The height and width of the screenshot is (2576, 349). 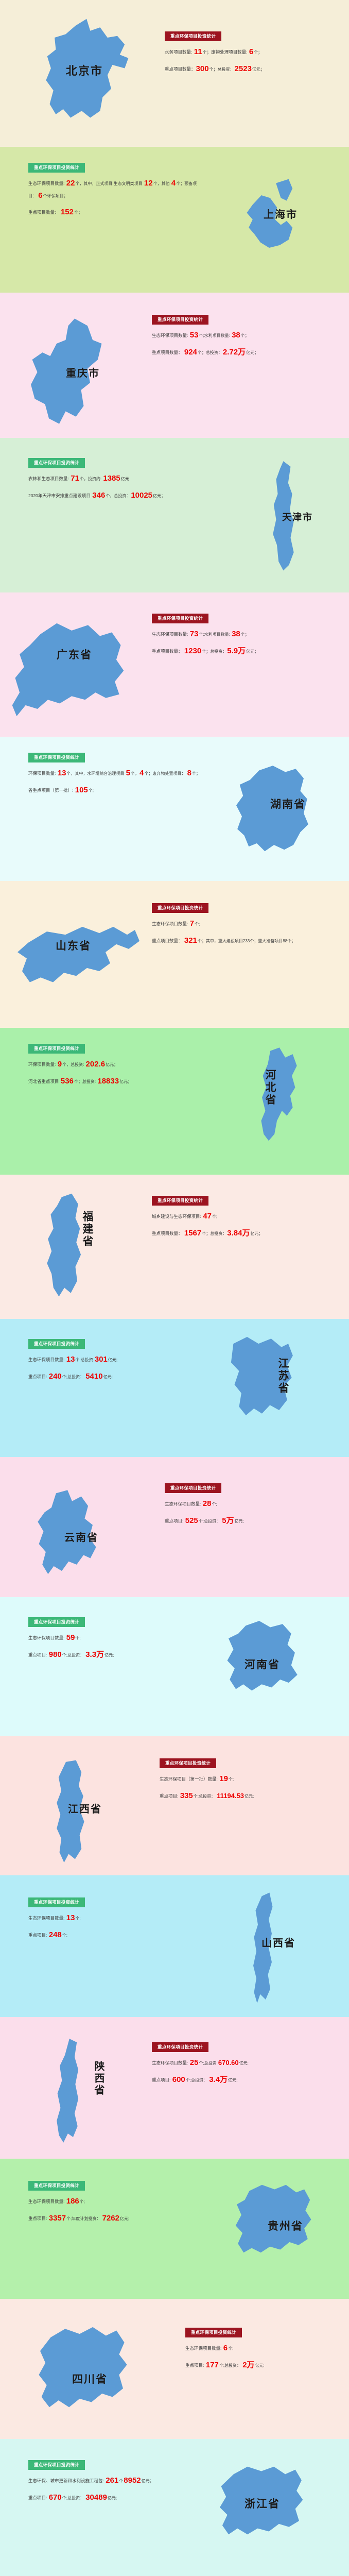 What do you see at coordinates (117, 495) in the screenshot?
I see `stat-line: 2020年天津市安排重点建设项目 346个，总投资：10025亿元；` at bounding box center [117, 495].